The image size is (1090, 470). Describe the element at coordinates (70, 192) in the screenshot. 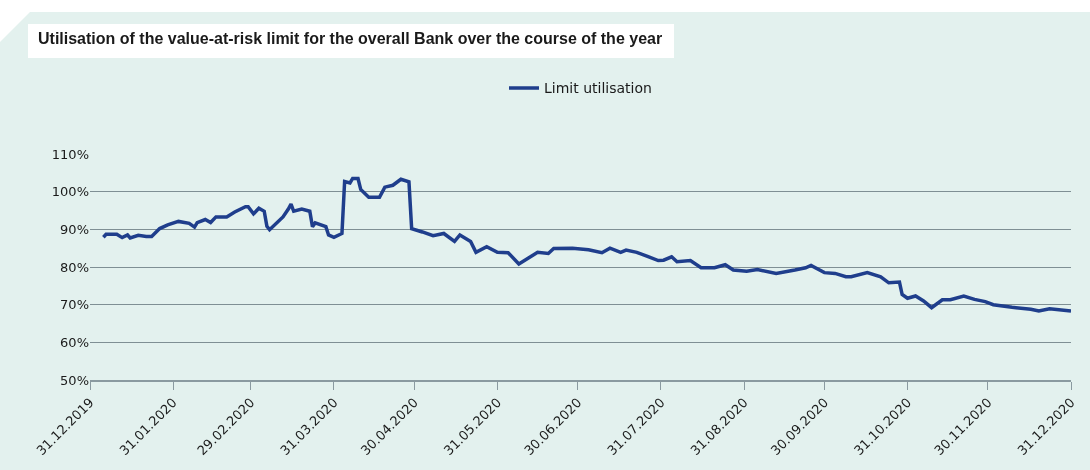

I see `y-tick-label: 100%` at that location.